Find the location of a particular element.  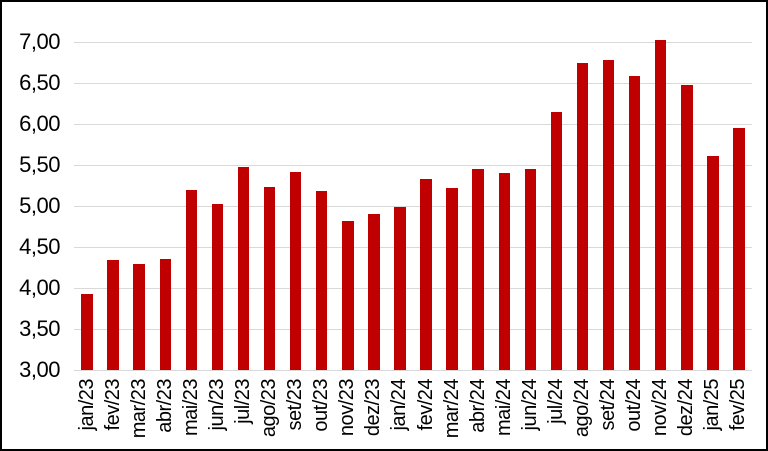

x-axis-tick-label: jul/23 is located at coordinates (243, 401).